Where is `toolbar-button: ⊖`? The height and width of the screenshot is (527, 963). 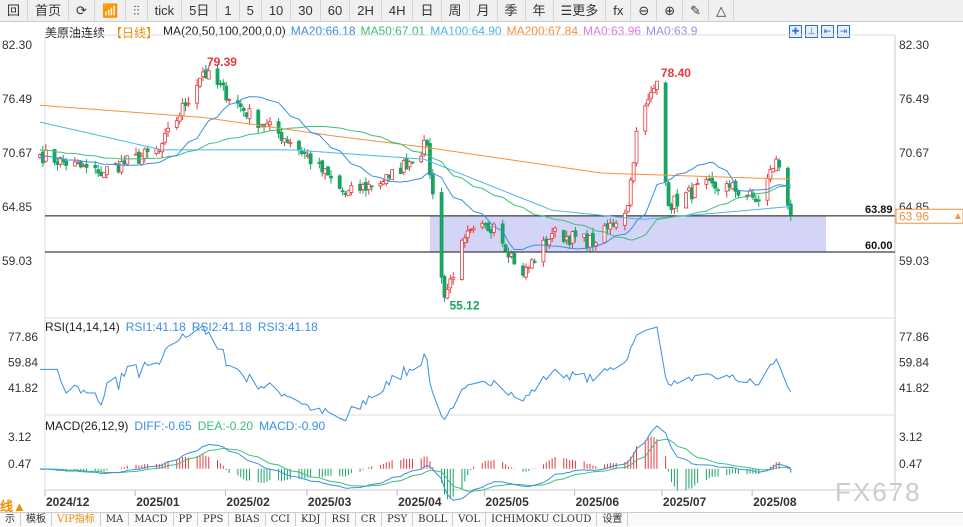 toolbar-button: ⊖ is located at coordinates (644, 11).